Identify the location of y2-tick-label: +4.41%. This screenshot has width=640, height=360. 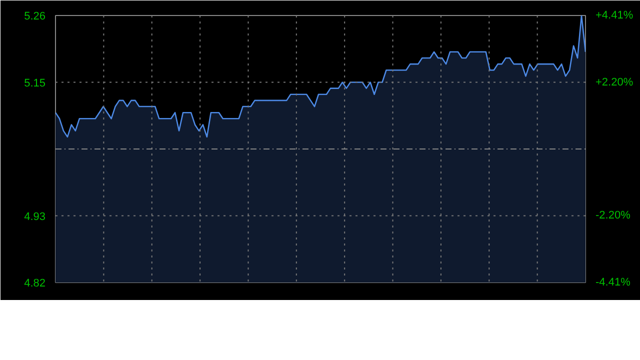
(615, 16).